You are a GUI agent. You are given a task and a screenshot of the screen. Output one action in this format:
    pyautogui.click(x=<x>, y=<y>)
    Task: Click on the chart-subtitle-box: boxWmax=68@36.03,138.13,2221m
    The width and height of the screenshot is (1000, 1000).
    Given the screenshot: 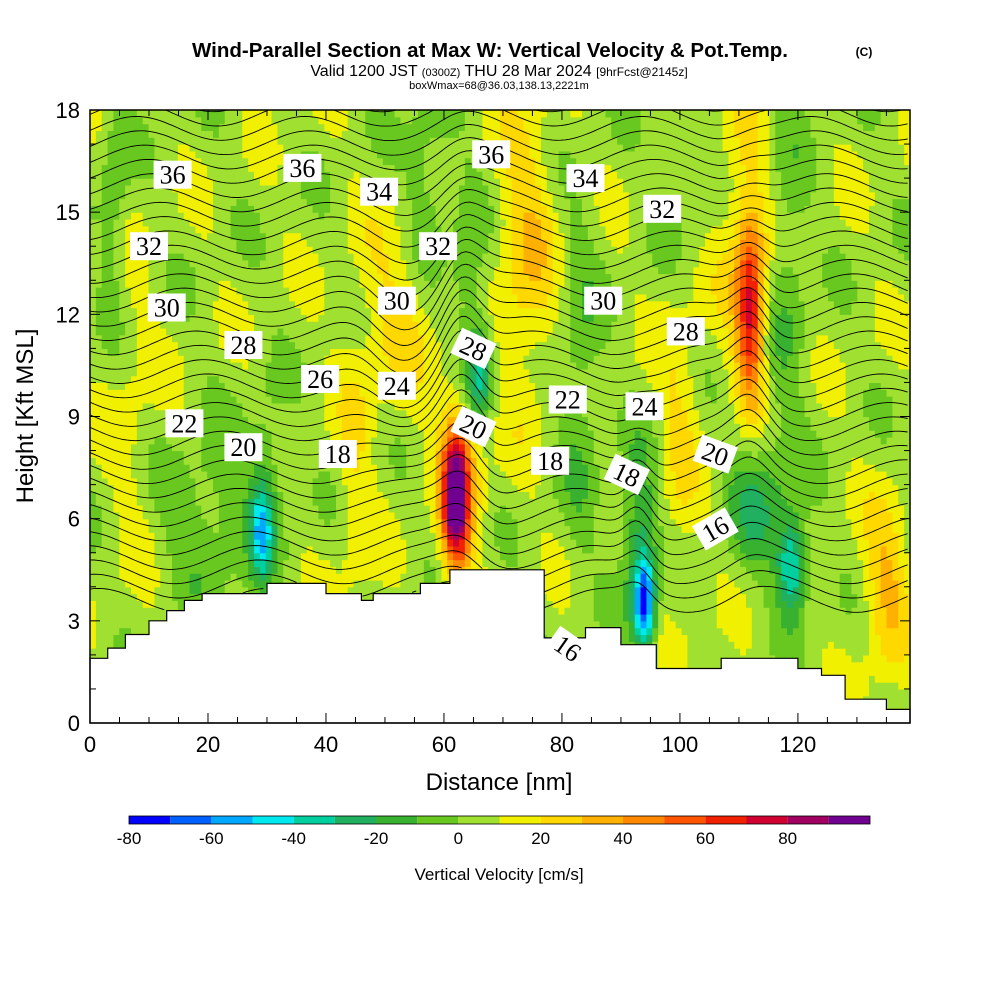 What is the action you would take?
    pyautogui.click(x=499, y=86)
    